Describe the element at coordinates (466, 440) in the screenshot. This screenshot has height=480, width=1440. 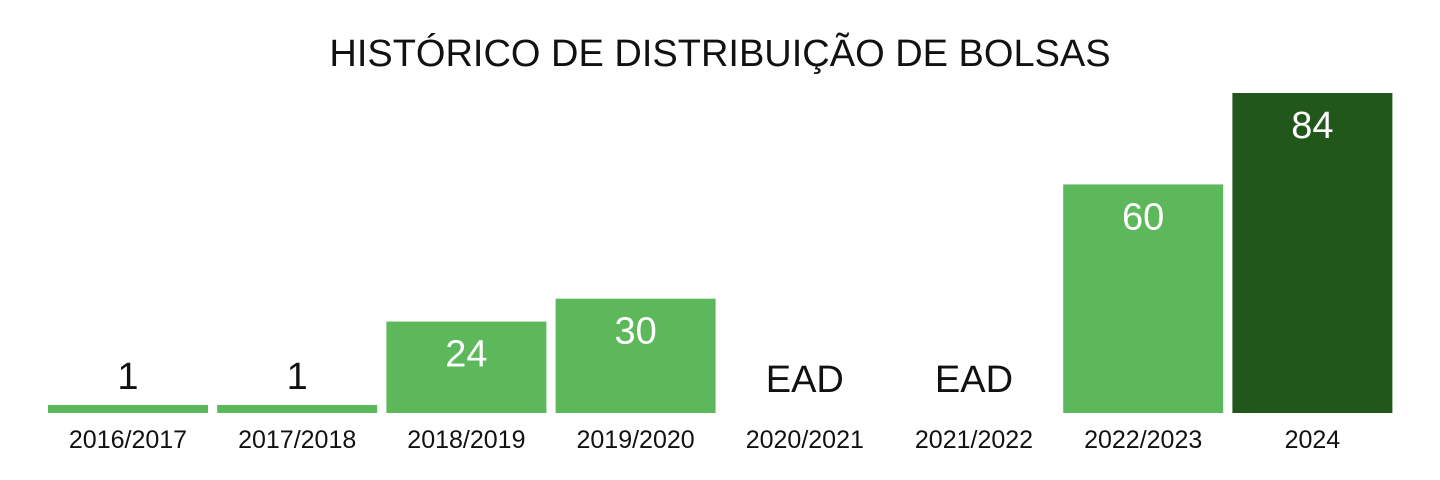
I see `category-label-2018-2019: 2018/2019` at that location.